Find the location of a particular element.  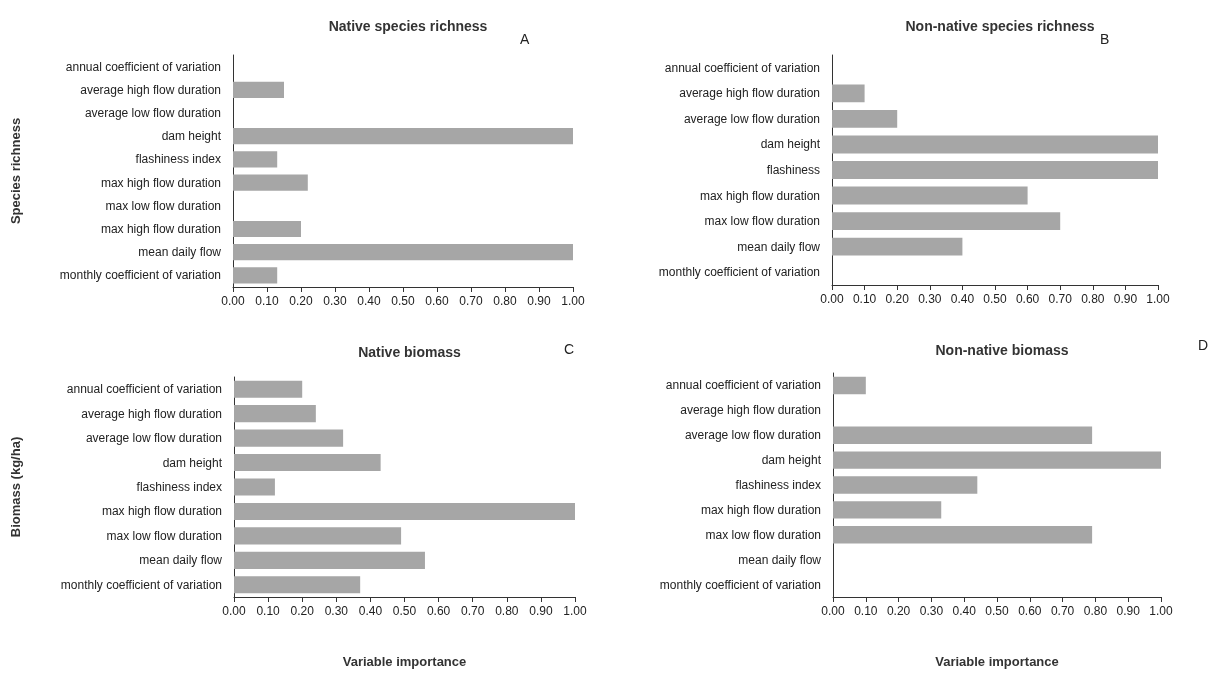

y-axis-title: Biomass (kg/ha) is located at coordinates (15, 487).